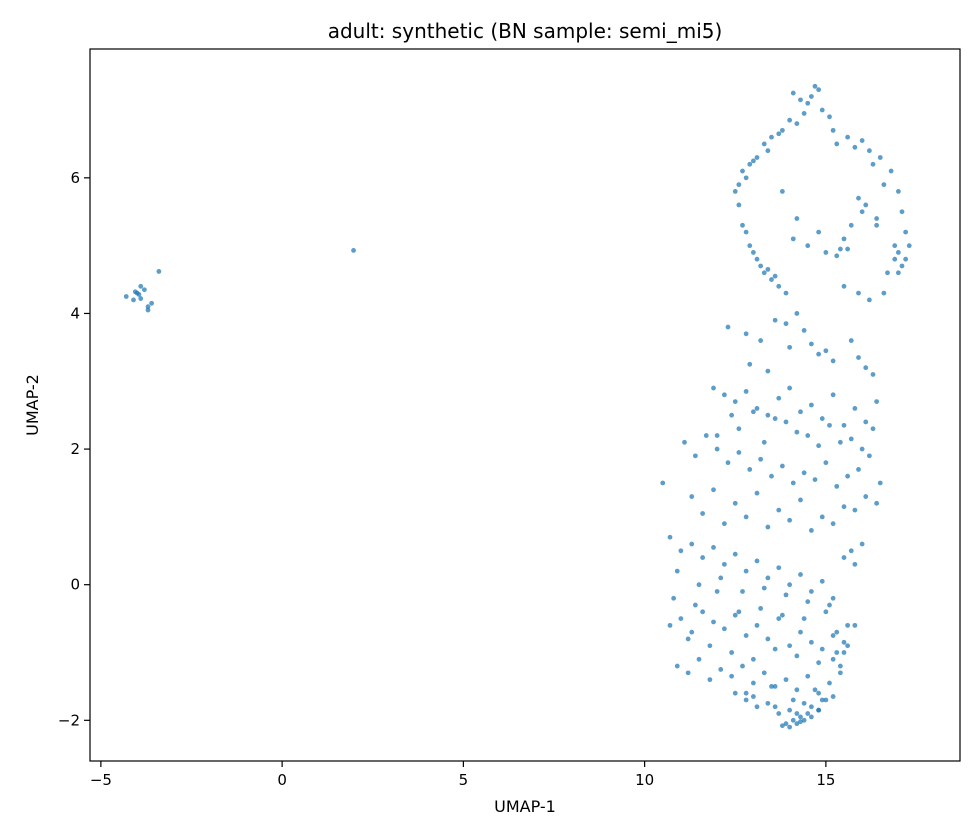  What do you see at coordinates (644, 780) in the screenshot?
I see `x-tick-label: 10` at bounding box center [644, 780].